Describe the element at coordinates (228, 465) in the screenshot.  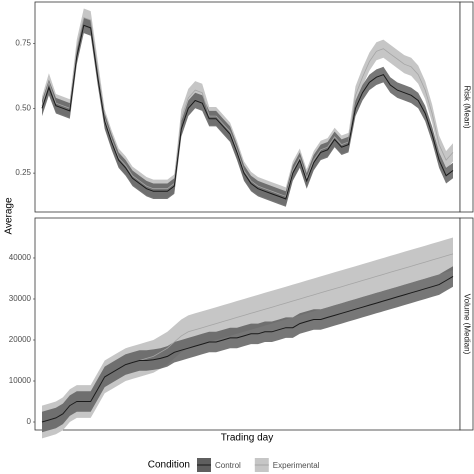
I see `legend-label: Control` at that location.